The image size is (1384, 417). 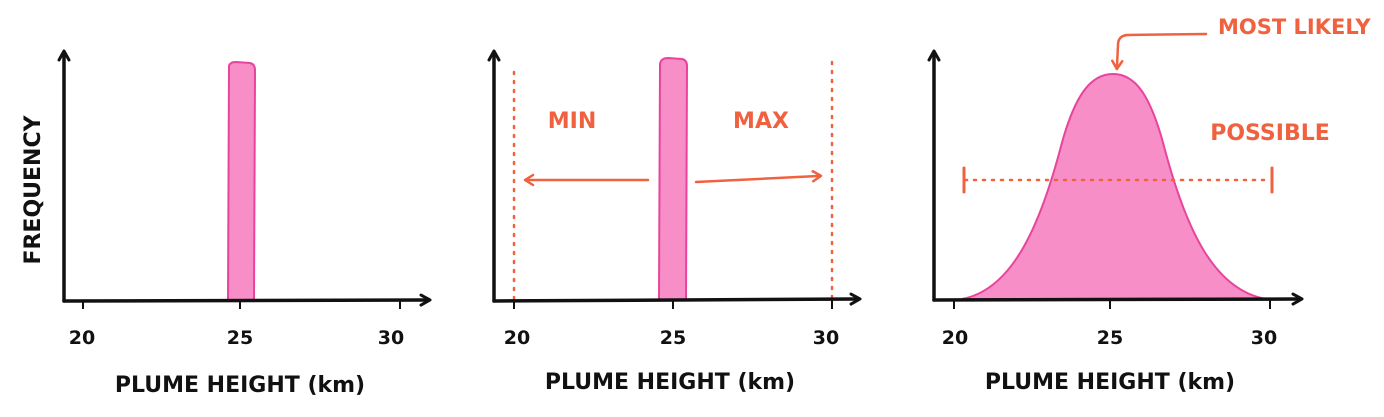 What do you see at coordinates (1118, 299) in the screenshot?
I see `panel-3-x-axis` at bounding box center [1118, 299].